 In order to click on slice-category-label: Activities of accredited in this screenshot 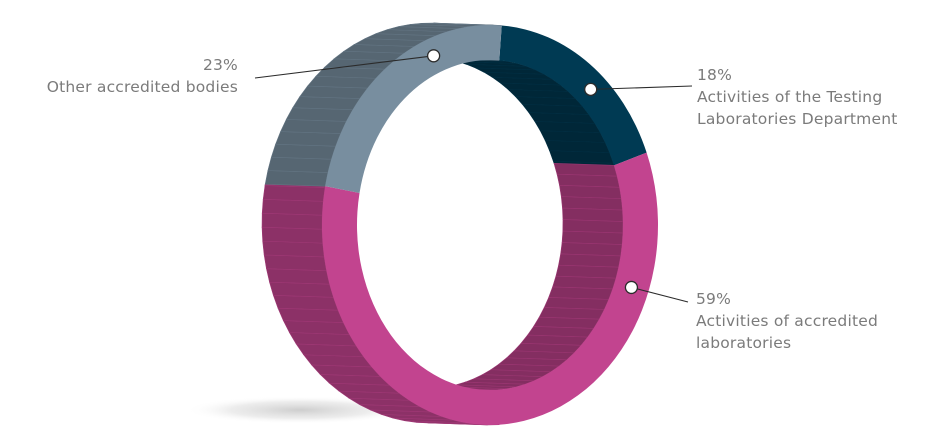, I will do `click(787, 321)`.